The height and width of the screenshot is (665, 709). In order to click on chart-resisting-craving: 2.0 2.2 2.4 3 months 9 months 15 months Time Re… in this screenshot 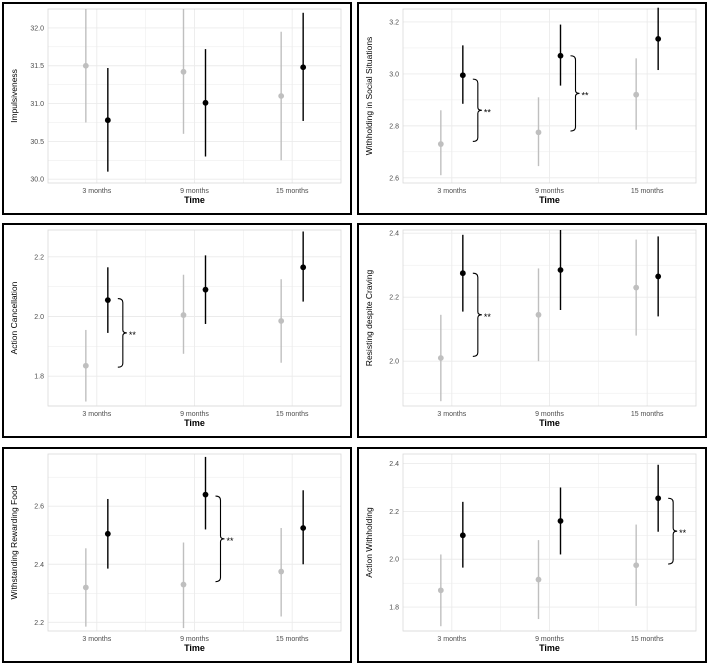, I will do `click(530, 328)`.